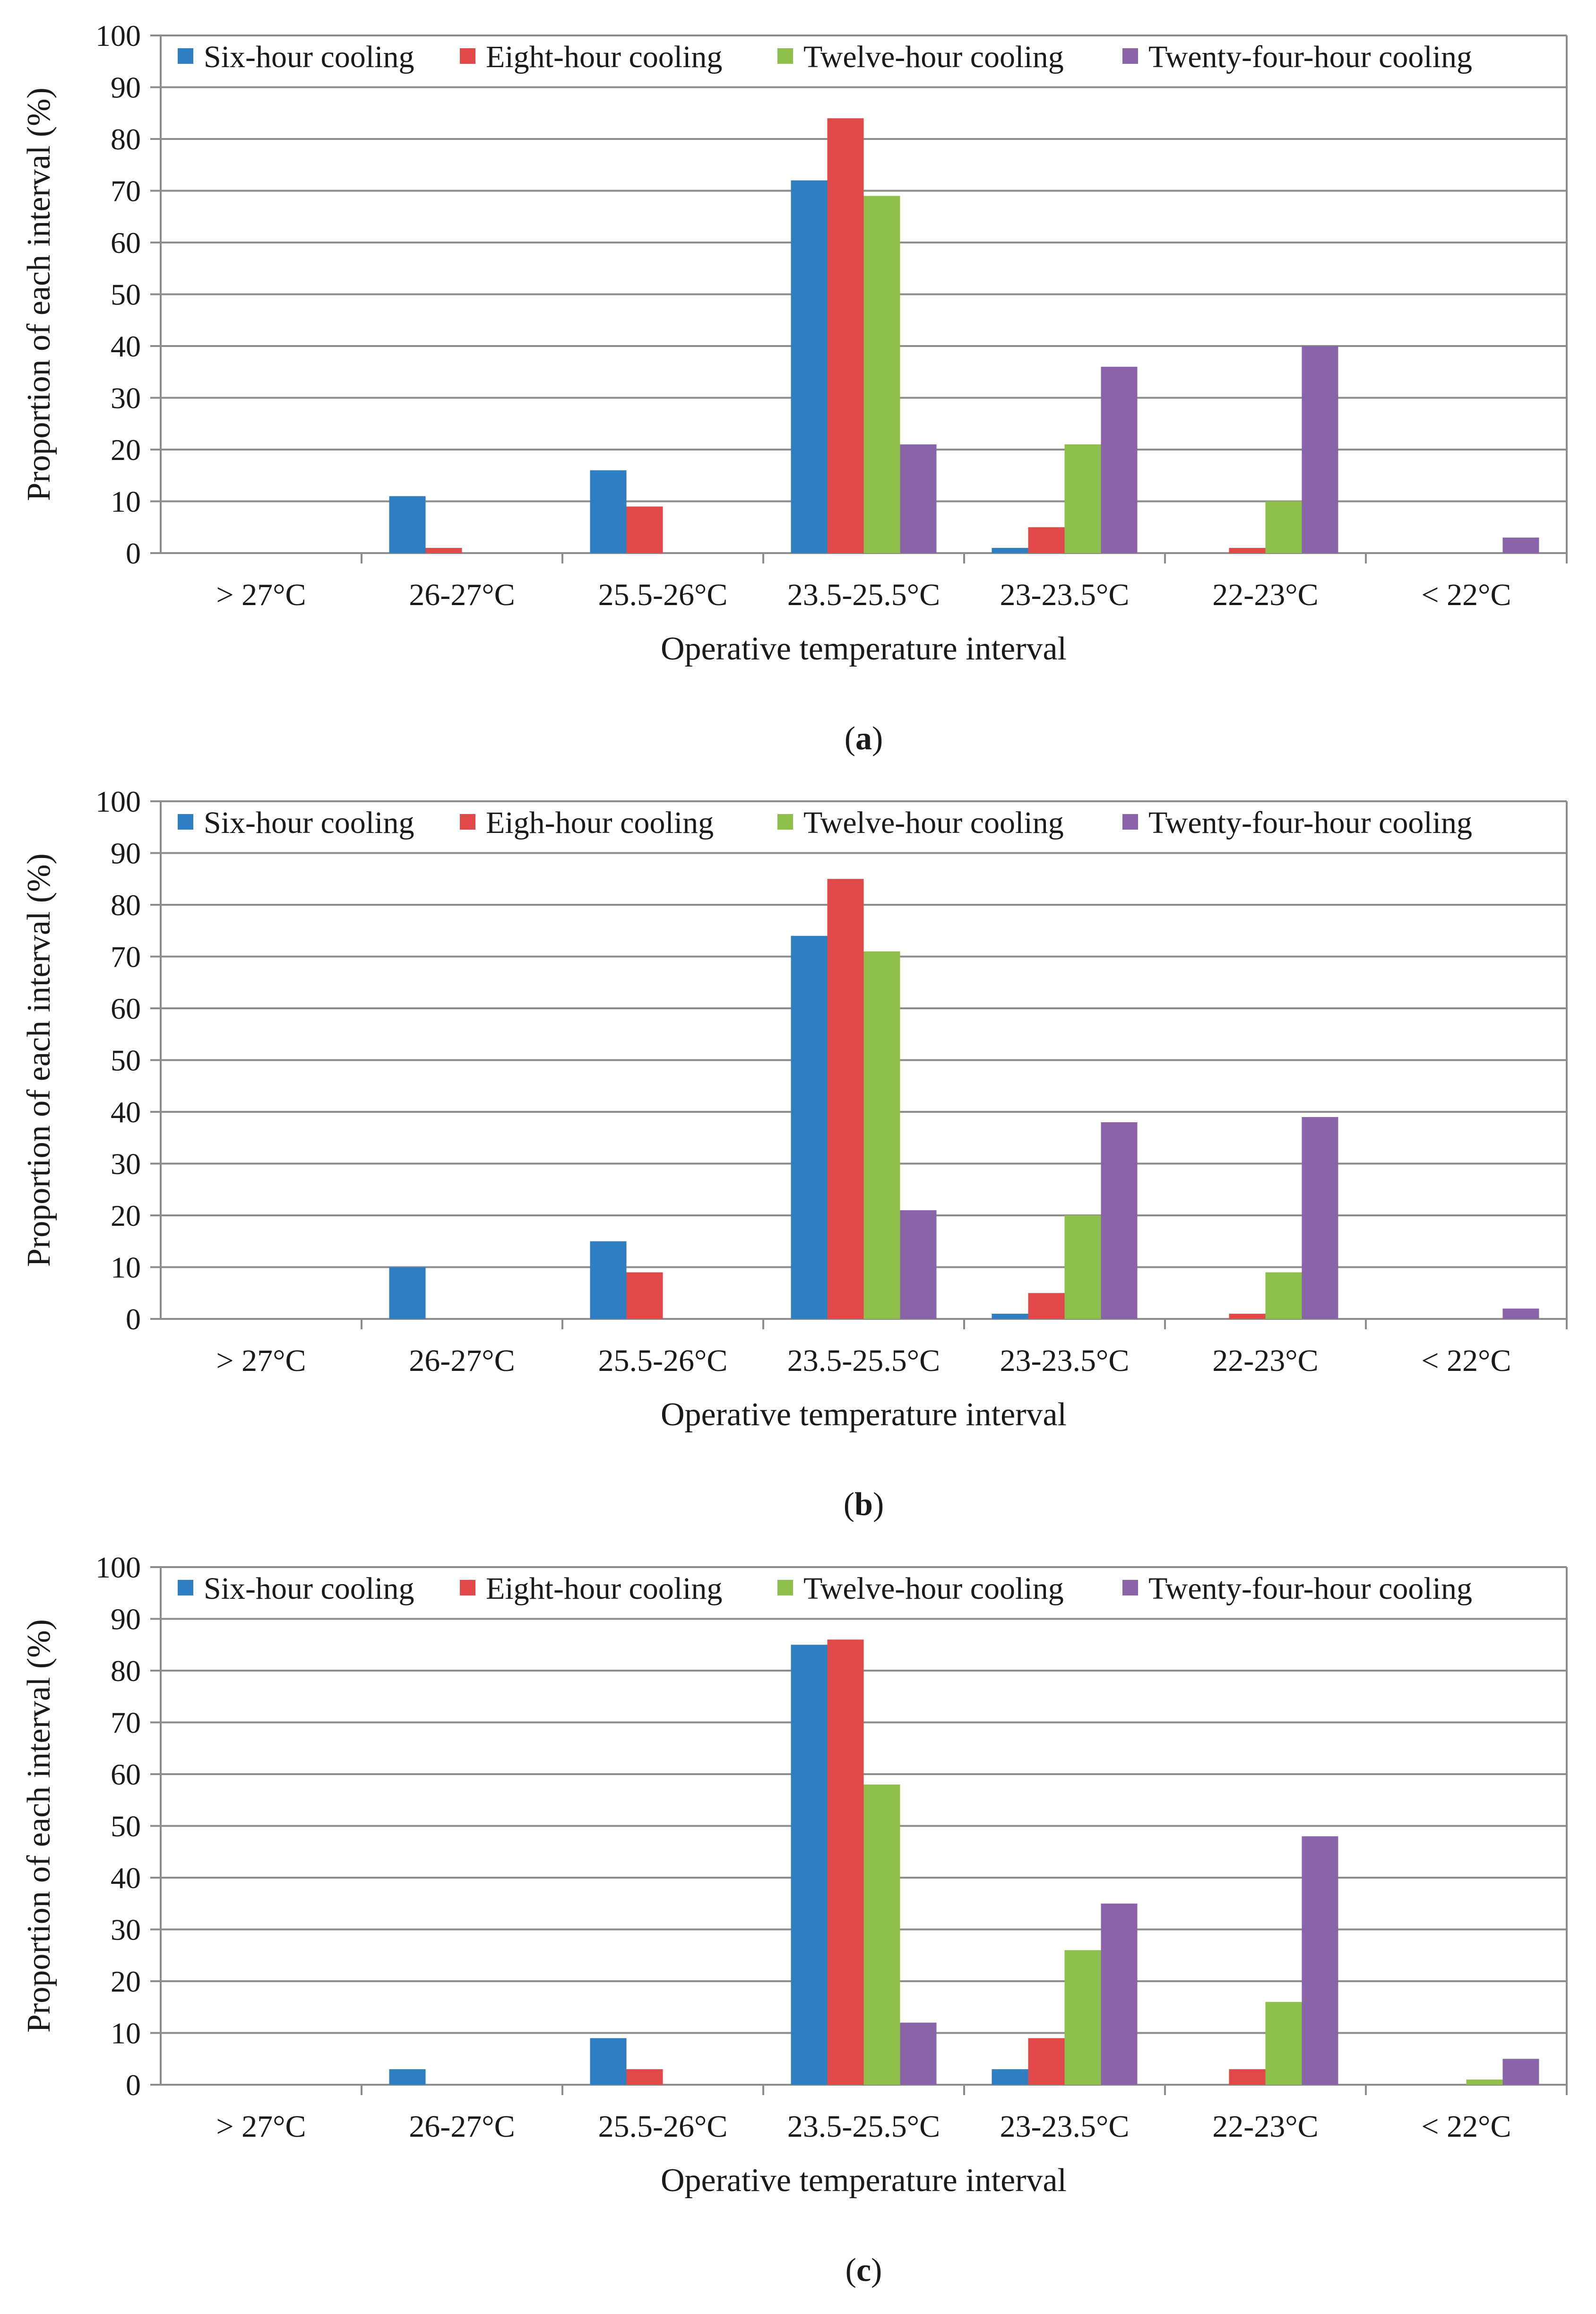 Image resolution: width=1596 pixels, height=2314 pixels. I want to click on panel-caption: (b), so click(864, 1504).